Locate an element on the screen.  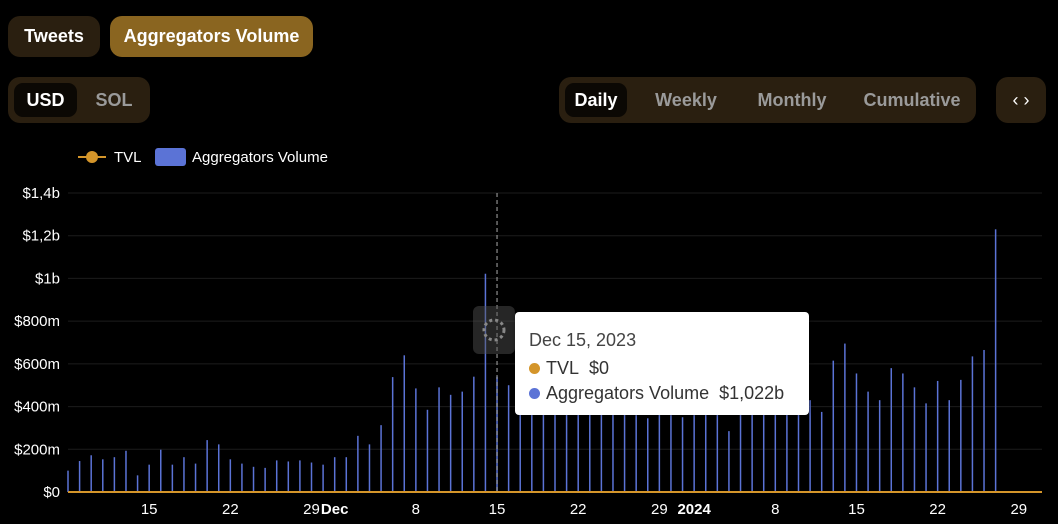
period-cumulative-button: Cumulative is located at coordinates (912, 99).